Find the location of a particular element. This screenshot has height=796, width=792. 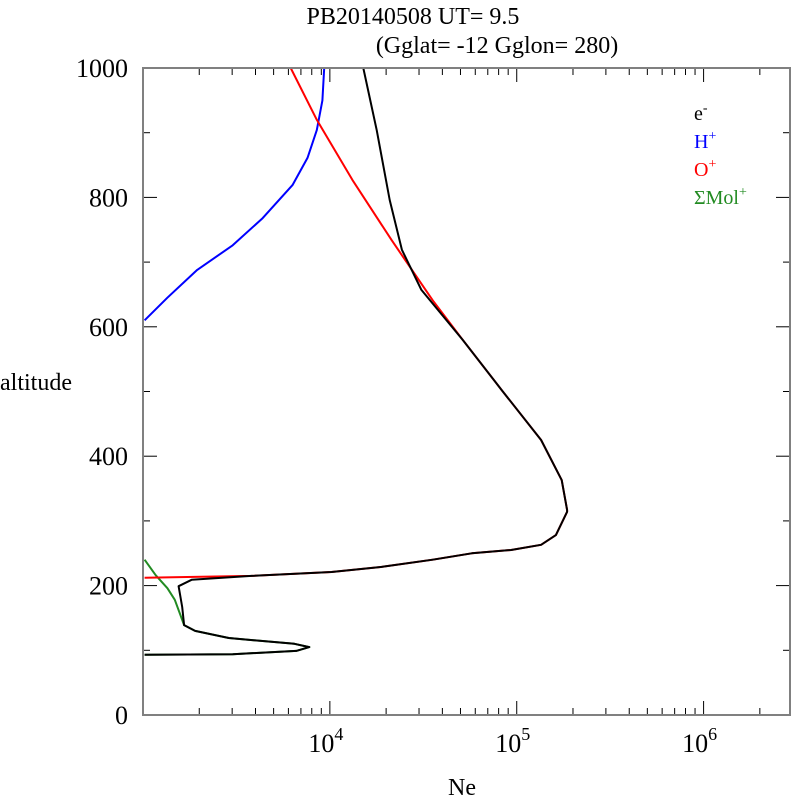

legend-entry: e- is located at coordinates (701, 113).